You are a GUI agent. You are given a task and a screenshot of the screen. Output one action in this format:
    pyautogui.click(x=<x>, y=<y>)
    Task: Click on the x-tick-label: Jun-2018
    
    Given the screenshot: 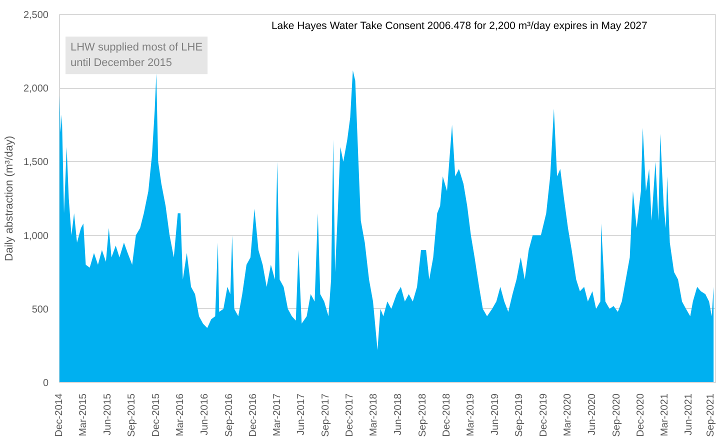 What is the action you would take?
    pyautogui.click(x=398, y=414)
    